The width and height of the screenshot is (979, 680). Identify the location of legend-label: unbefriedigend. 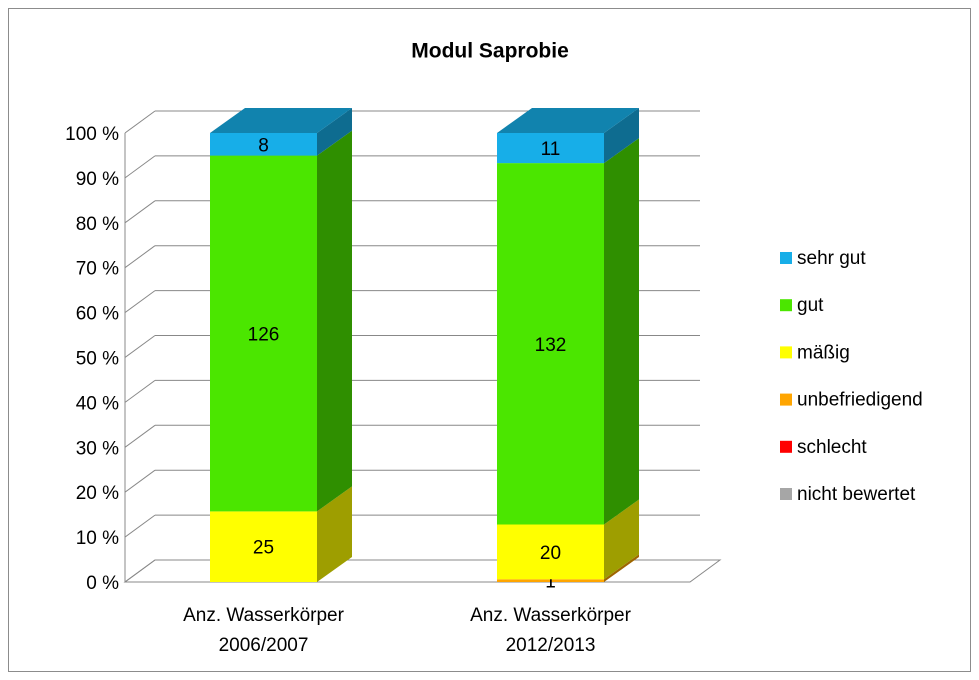
(860, 400).